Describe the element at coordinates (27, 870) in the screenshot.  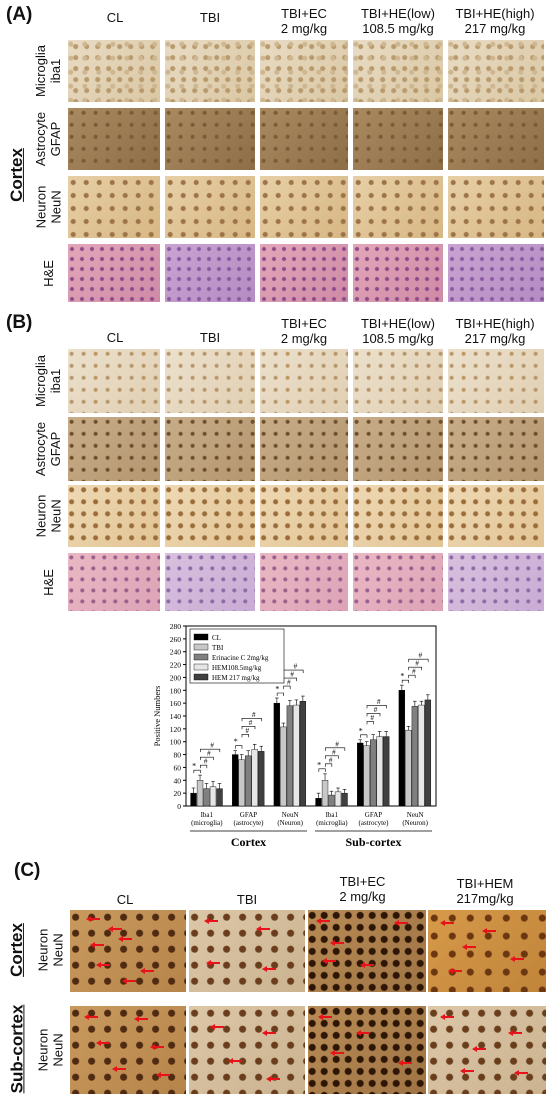
I see `panel-label-c: (C)` at that location.